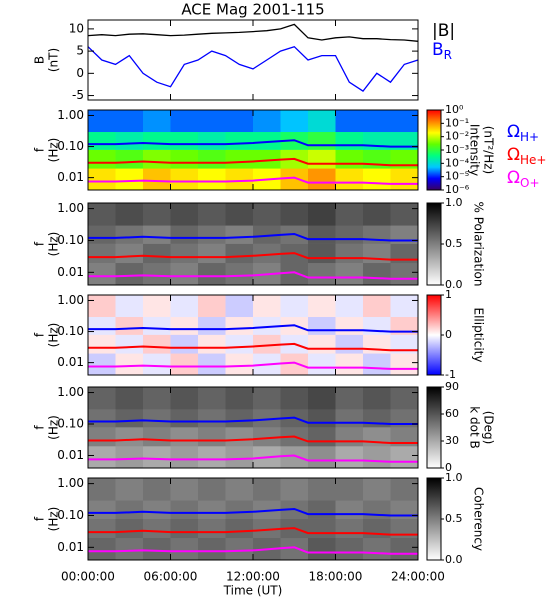 Image resolution: width=550 pixels, height=600 pixels. I want to click on legend-subscript: He+, so click(533, 160).